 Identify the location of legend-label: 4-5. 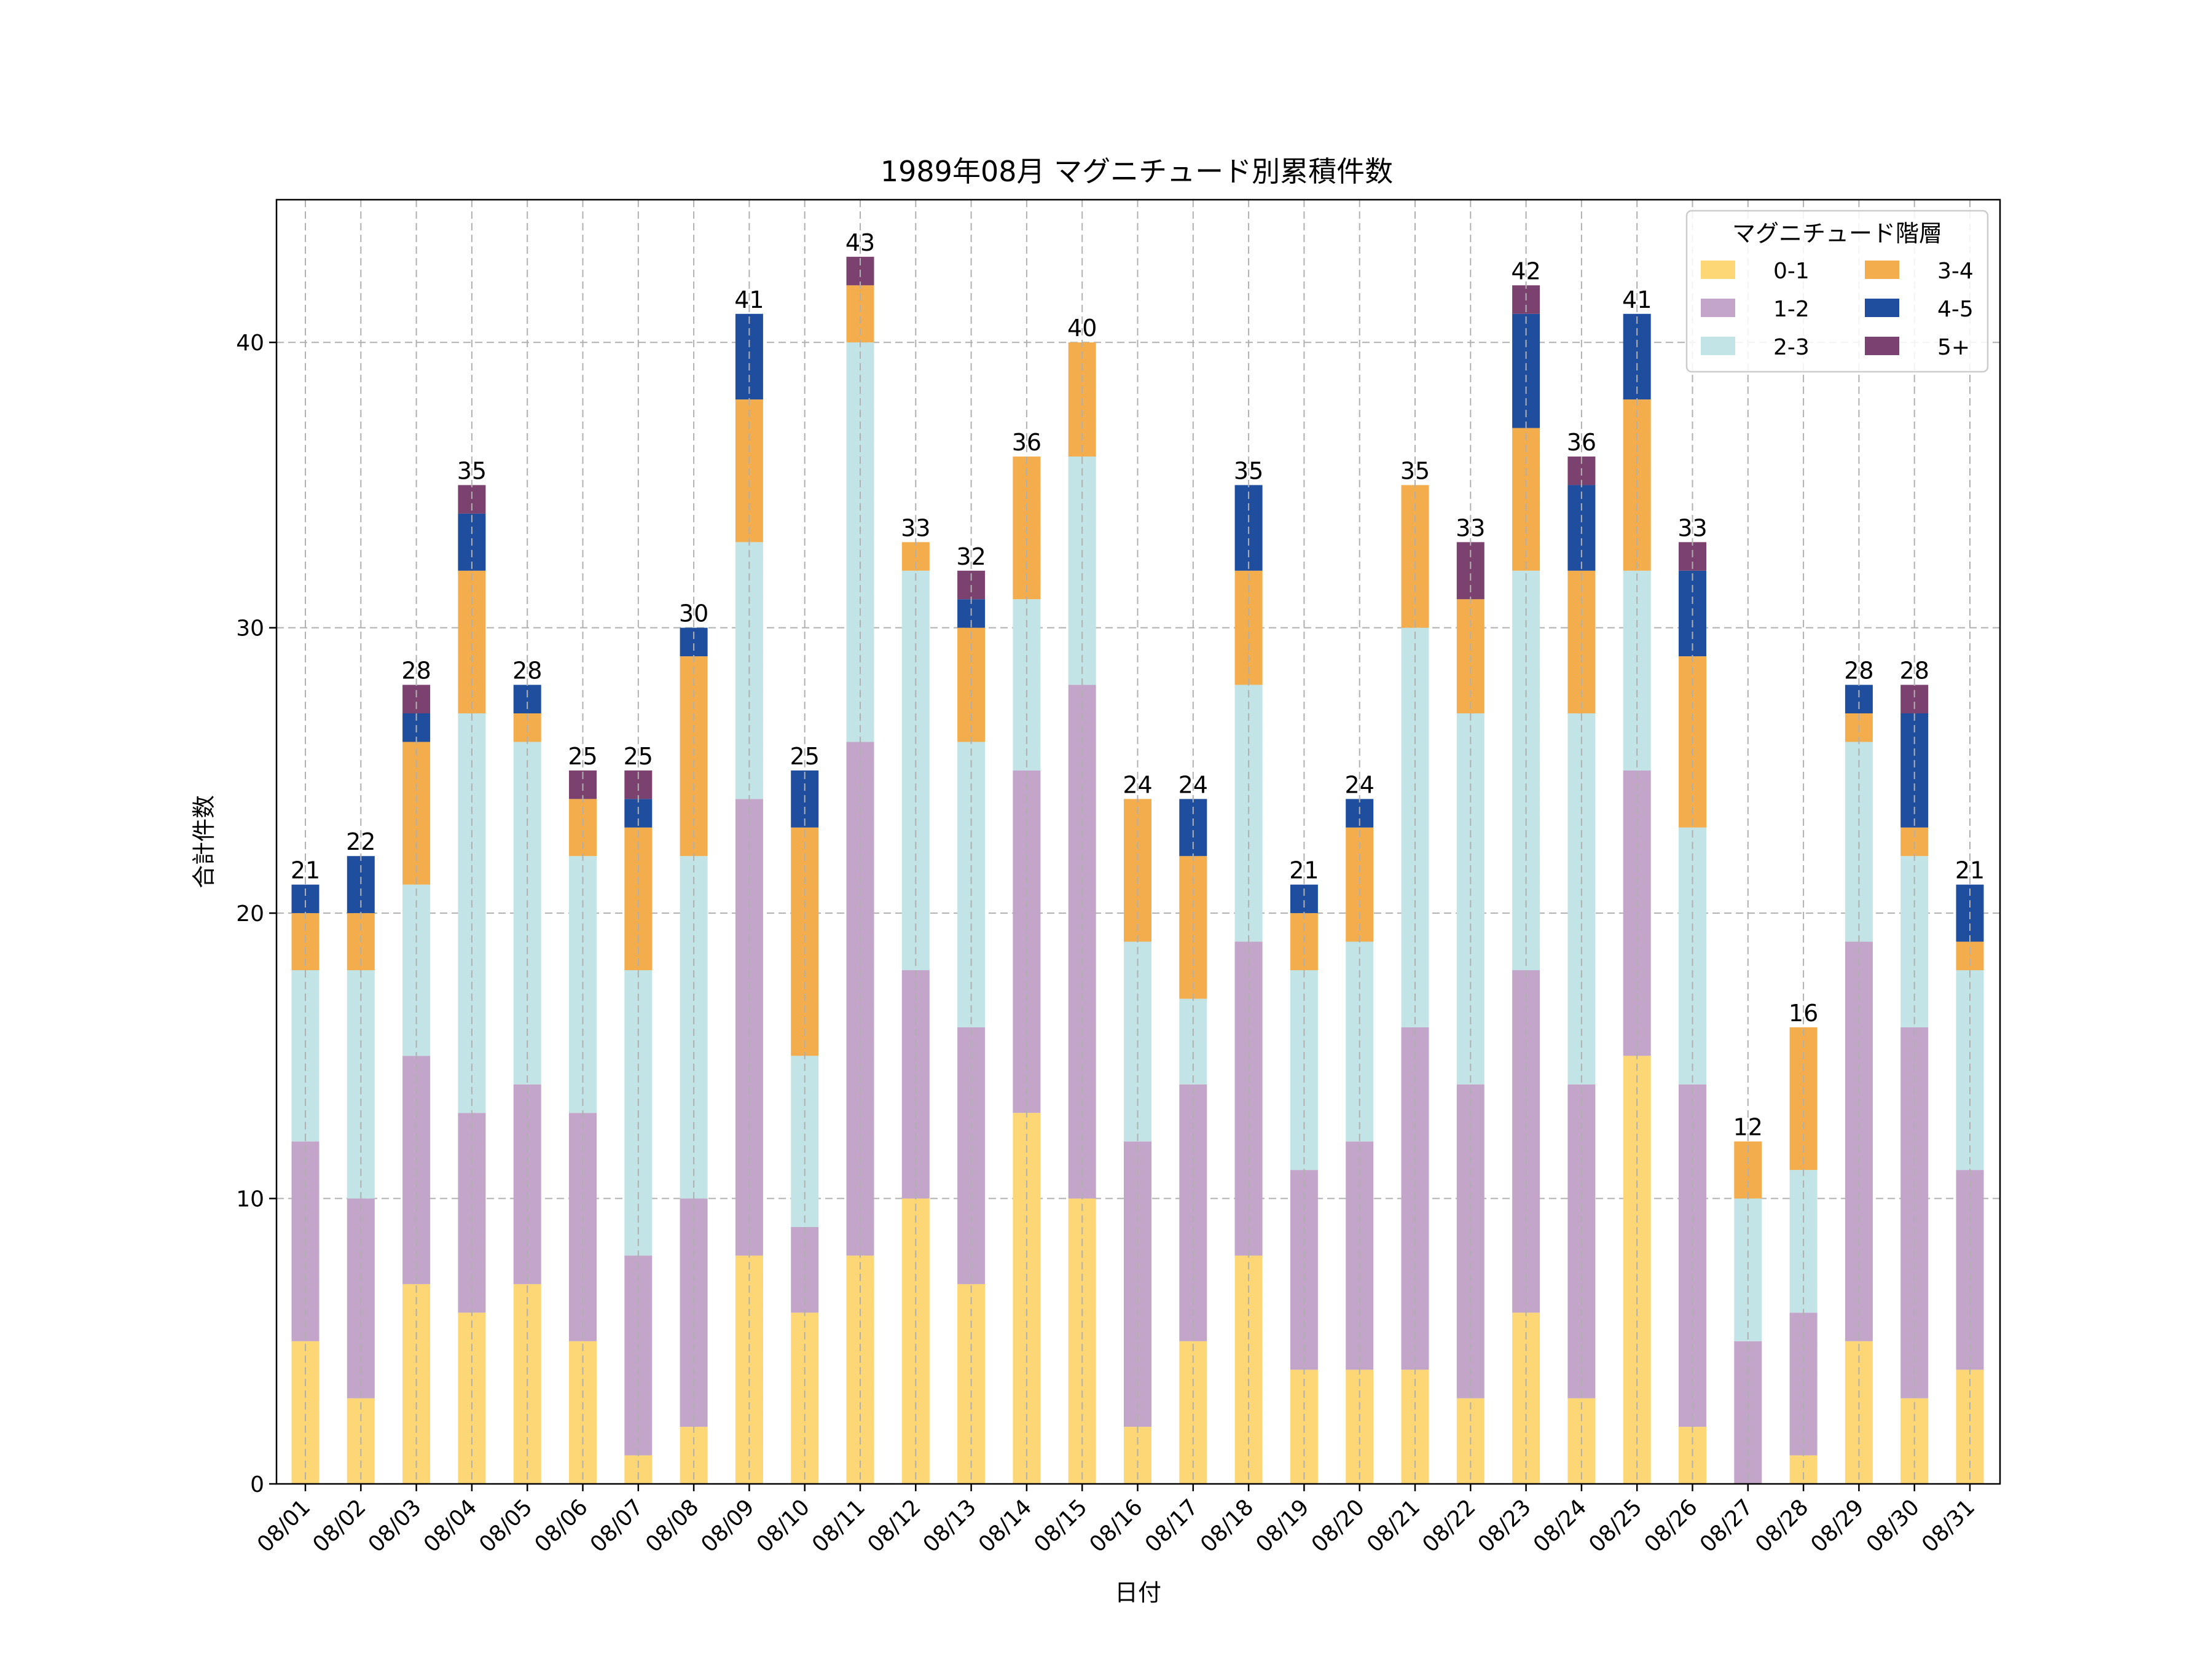
(1955, 309).